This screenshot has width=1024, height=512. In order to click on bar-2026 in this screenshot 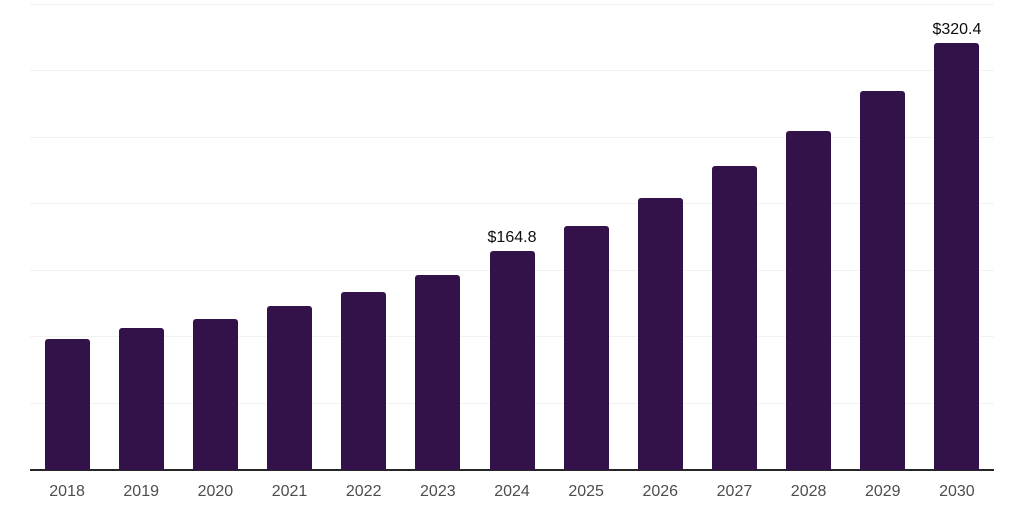, I will do `click(660, 334)`.